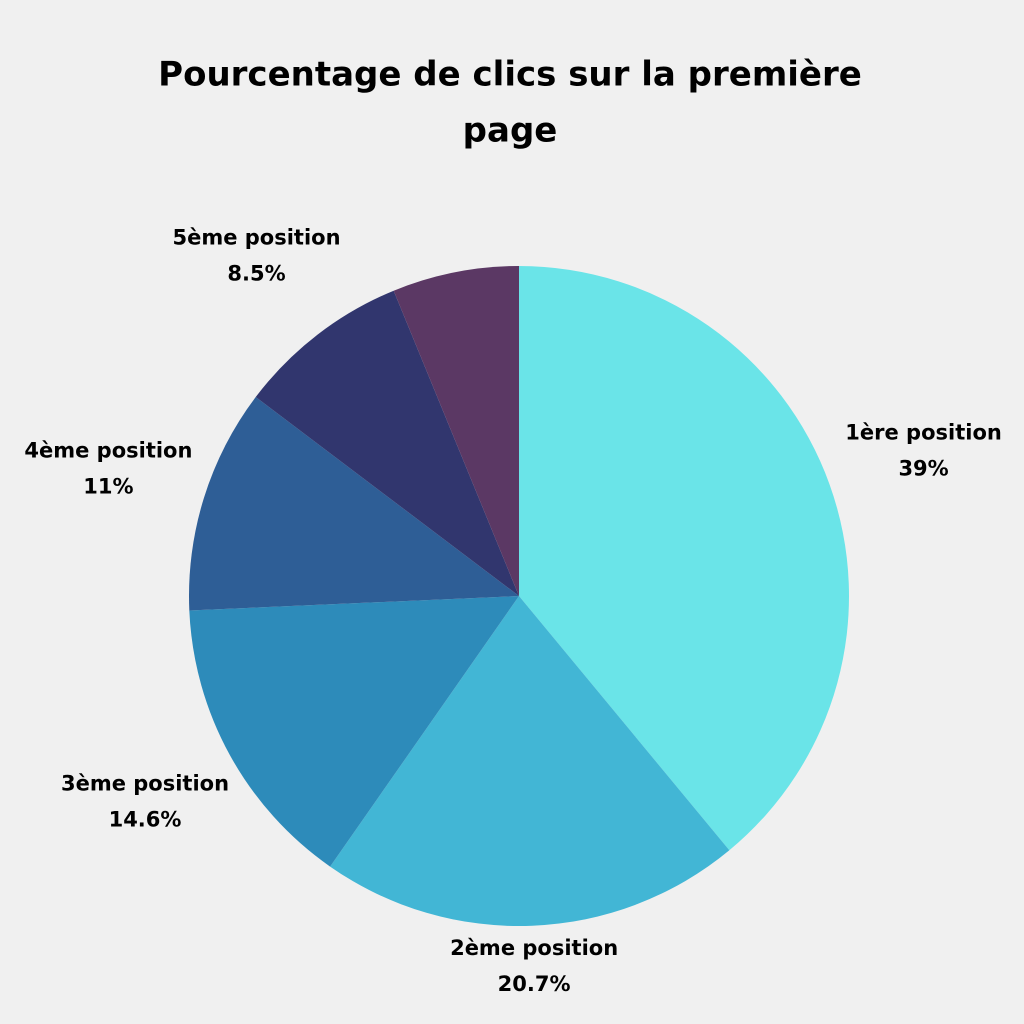 The width and height of the screenshot is (1024, 1024). I want to click on chart-title: page, so click(510, 131).